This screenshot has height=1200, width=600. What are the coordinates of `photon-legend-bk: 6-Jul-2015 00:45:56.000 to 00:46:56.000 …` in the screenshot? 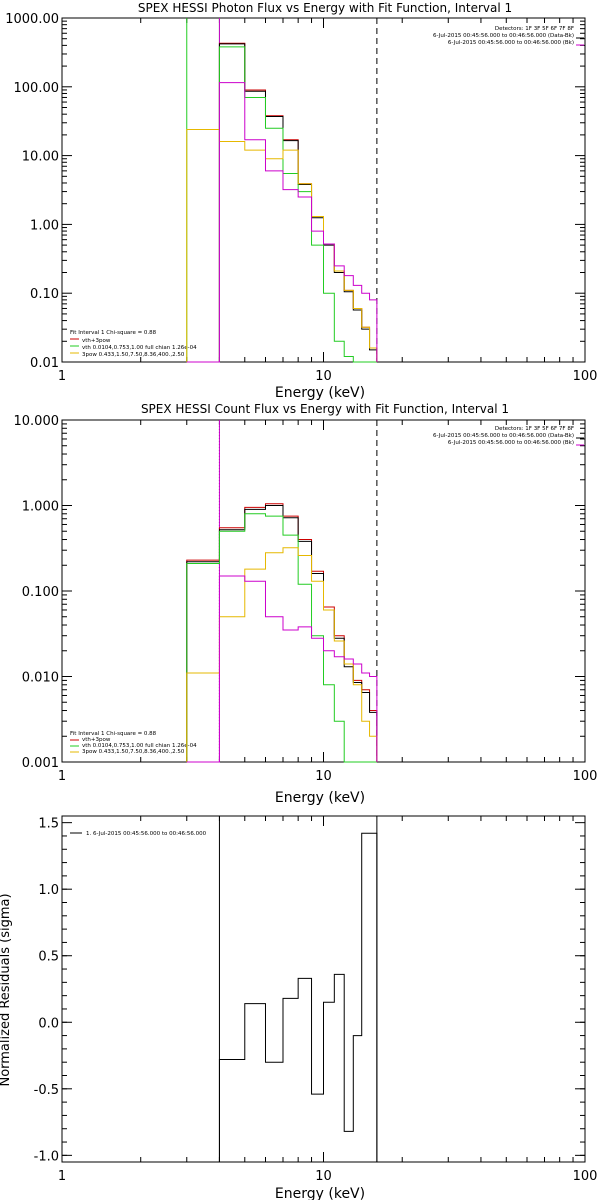 It's located at (511, 43).